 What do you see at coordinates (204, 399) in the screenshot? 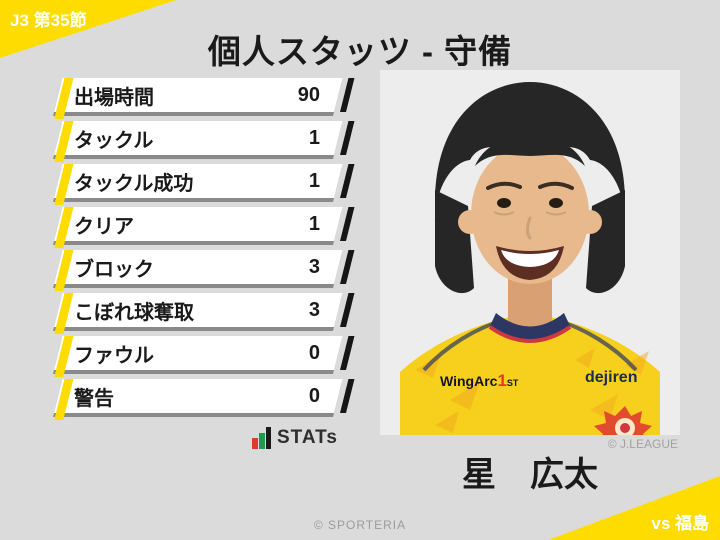
I see `stat-row-yellow-cards: 警告 0` at bounding box center [204, 399].